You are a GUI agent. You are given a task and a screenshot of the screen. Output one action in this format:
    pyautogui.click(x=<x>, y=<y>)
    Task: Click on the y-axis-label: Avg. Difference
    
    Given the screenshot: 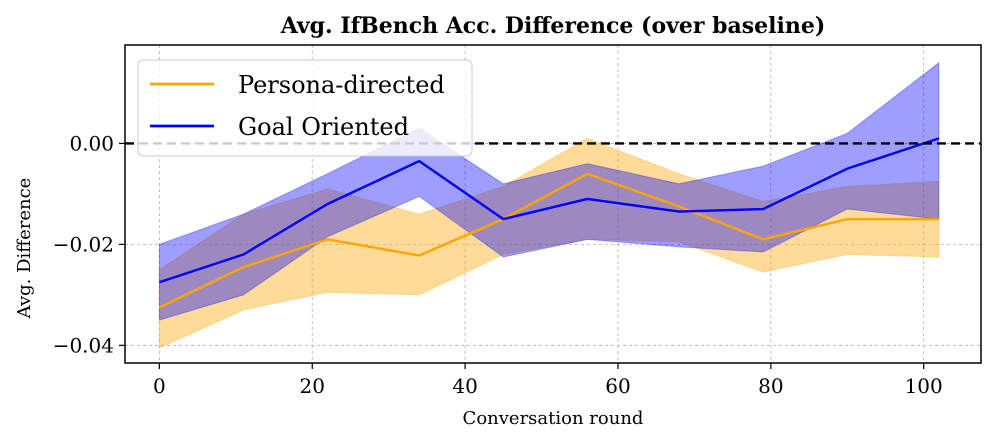 What is the action you would take?
    pyautogui.click(x=24, y=249)
    